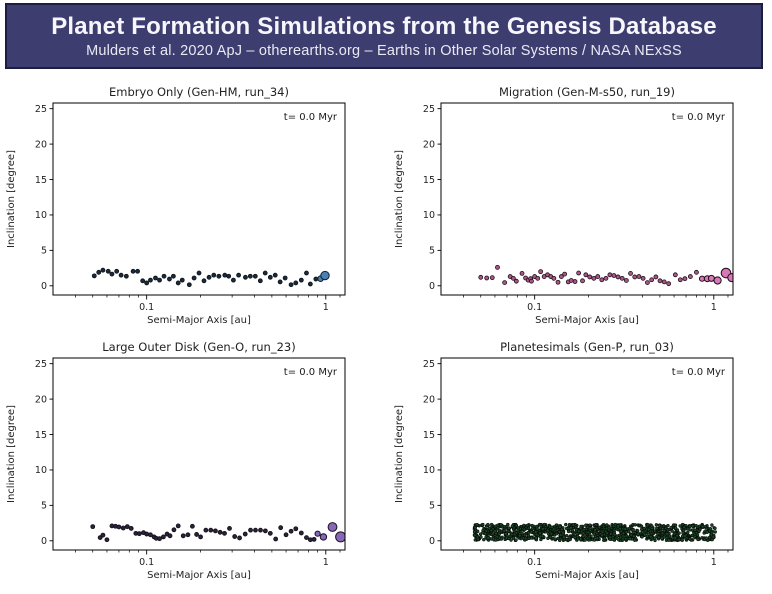 The height and width of the screenshot is (594, 772). Describe the element at coordinates (587, 92) in the screenshot. I see `chart-title: Migration (Gen-M-s50, run_19)` at that location.